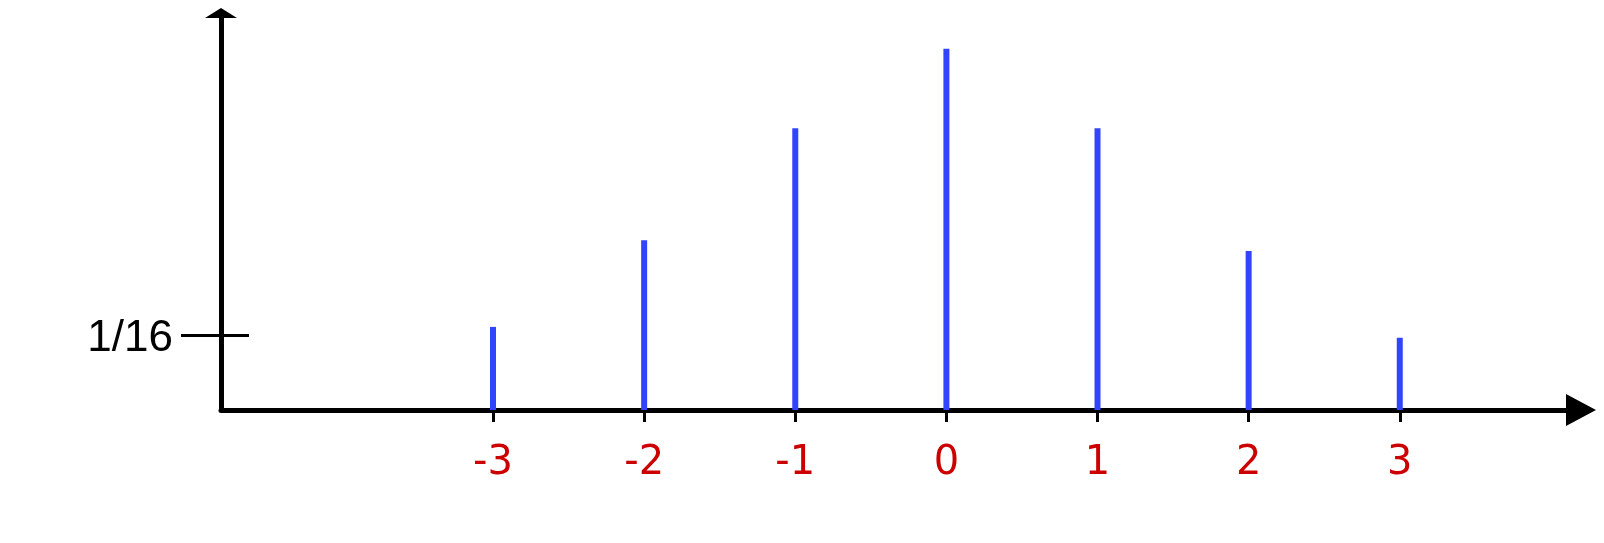 Image resolution: width=1604 pixels, height=543 pixels. Describe the element at coordinates (1097, 460) in the screenshot. I see `x-tick-label: 1` at that location.